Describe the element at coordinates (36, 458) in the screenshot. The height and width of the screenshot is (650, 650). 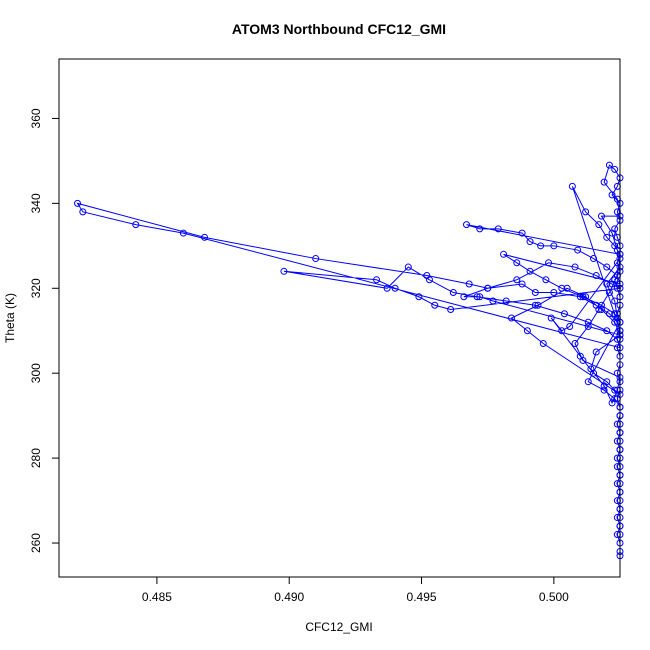
I see `y-tick-label: 280` at that location.